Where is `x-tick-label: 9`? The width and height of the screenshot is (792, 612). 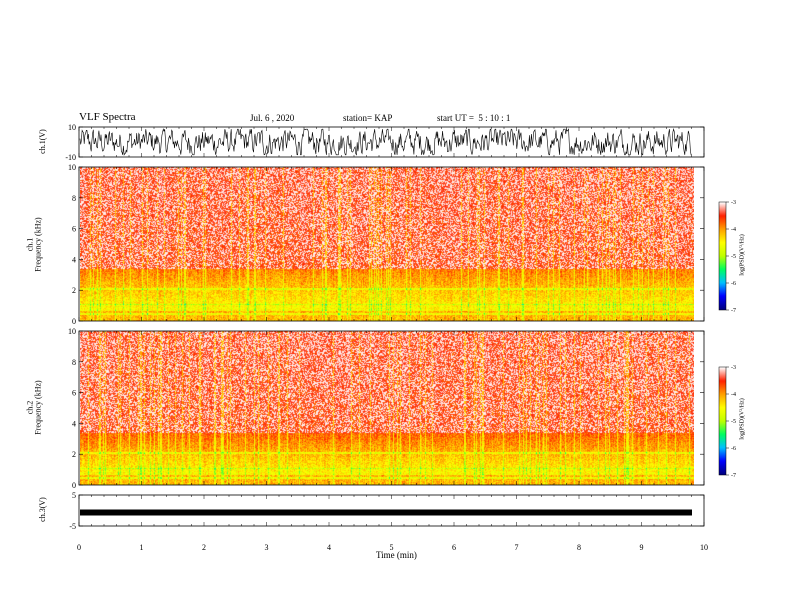
x-tick-label: 9 is located at coordinates (642, 547).